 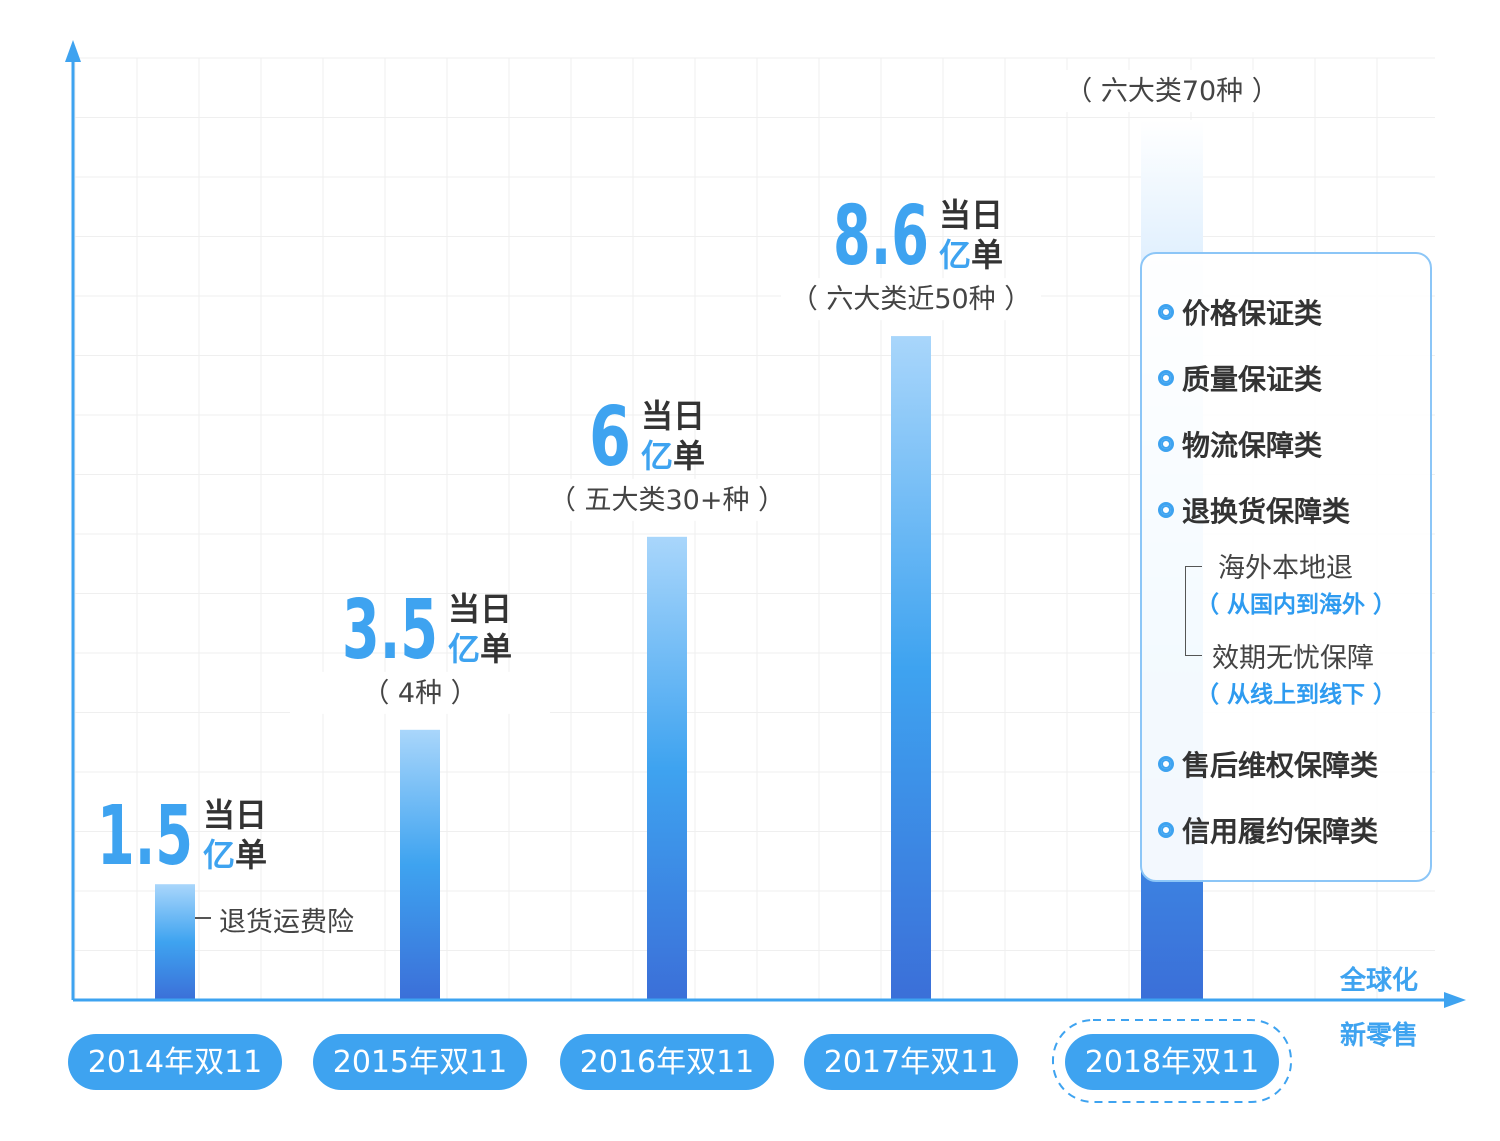 I want to click on category-pill-2017年双11: 2017年双11, so click(x=911, y=1062).